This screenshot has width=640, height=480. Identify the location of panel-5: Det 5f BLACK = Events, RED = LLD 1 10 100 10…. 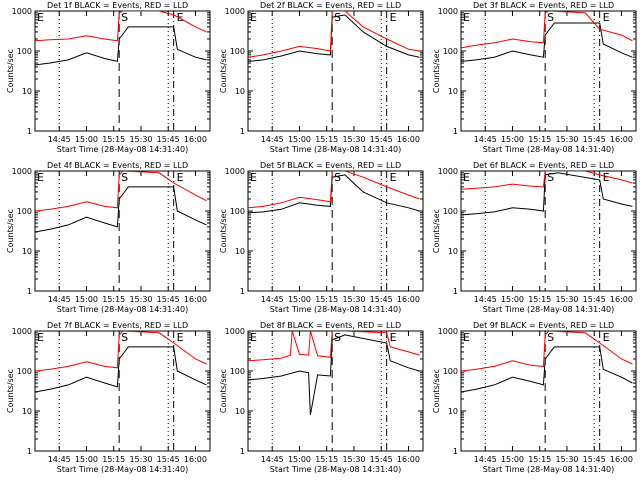
(321, 237).